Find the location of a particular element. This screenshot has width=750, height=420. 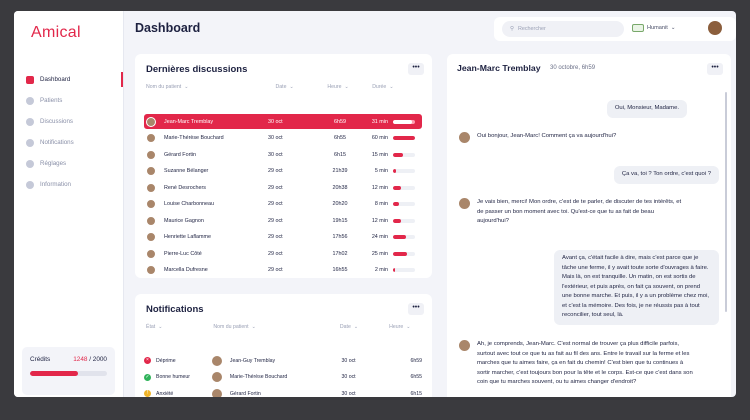

cell-time: 21h39 is located at coordinates (340, 171).